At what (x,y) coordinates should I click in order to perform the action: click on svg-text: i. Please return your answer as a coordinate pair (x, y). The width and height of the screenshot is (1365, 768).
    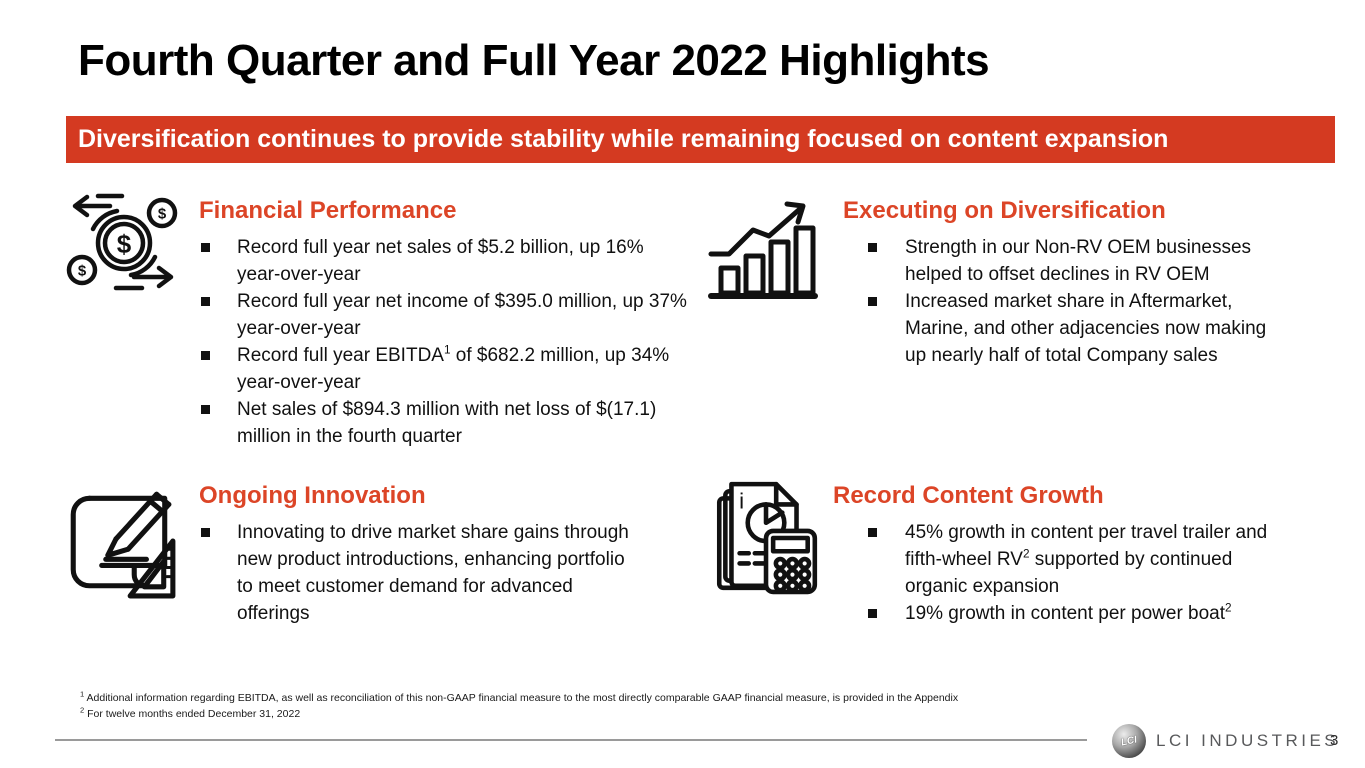
    Looking at the image, I should click on (741, 501).